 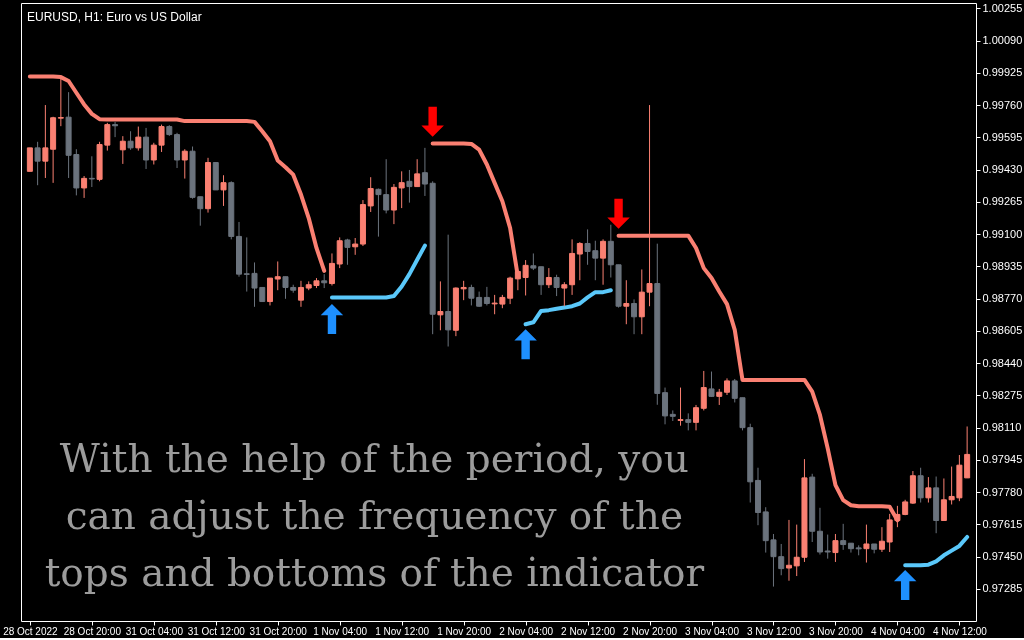 What do you see at coordinates (1002, 491) in the screenshot?
I see `y-tick-label: 0.97780` at bounding box center [1002, 491].